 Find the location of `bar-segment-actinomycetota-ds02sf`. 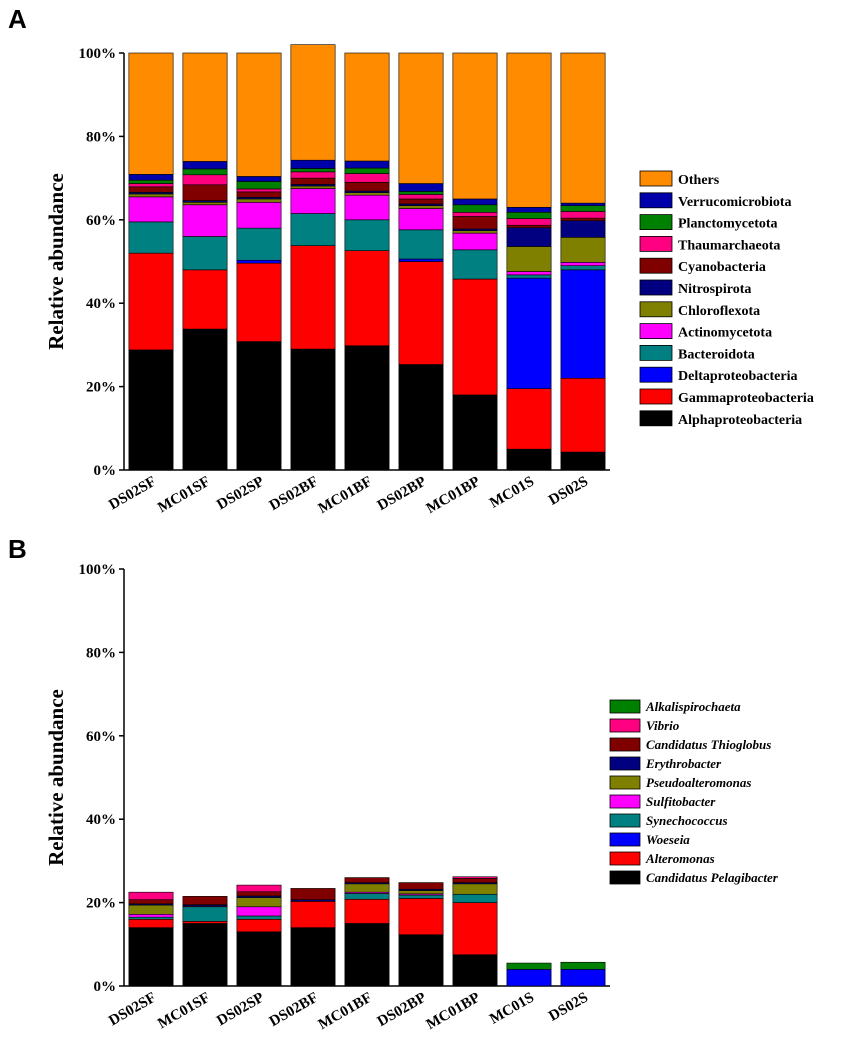

bar-segment-actinomycetota-ds02sf is located at coordinates (151, 209).